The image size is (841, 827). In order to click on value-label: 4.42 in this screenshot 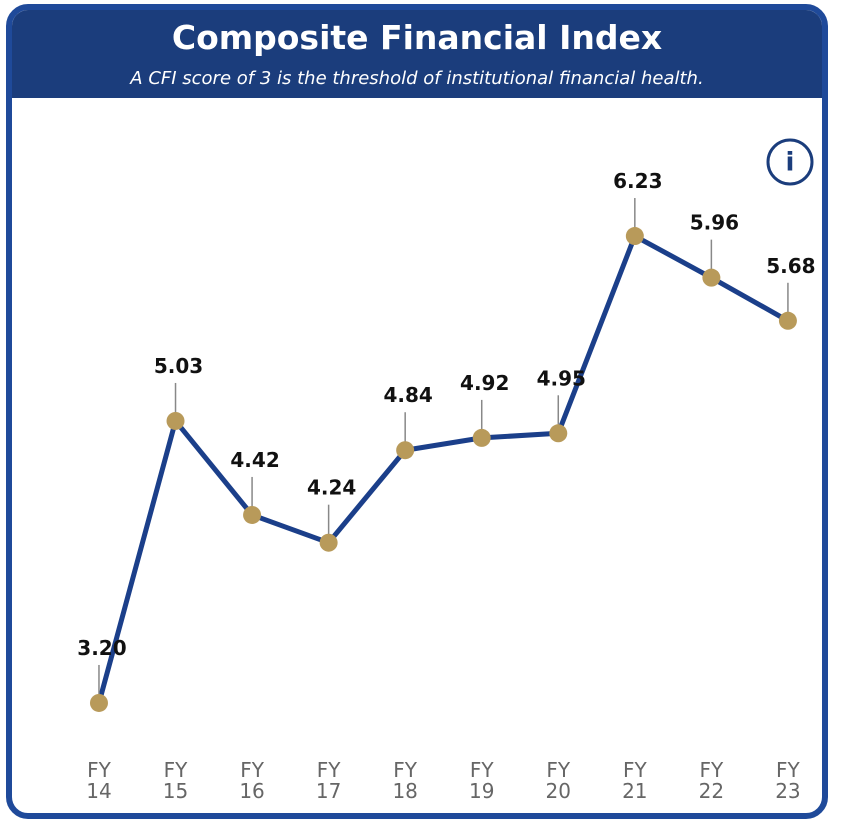, I will do `click(254, 460)`.